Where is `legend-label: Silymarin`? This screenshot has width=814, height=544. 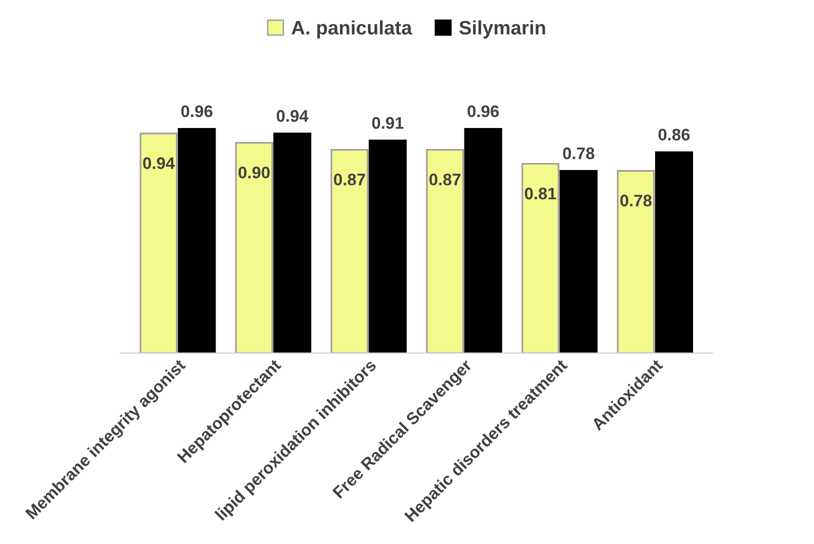
legend-label: Silymarin is located at coordinates (502, 29).